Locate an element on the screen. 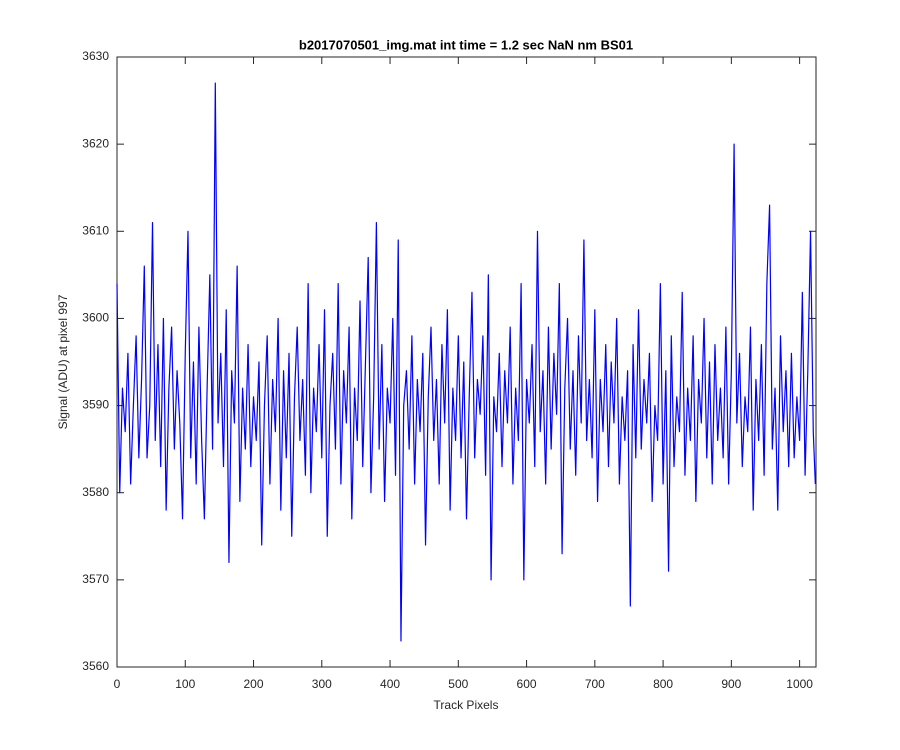 Image resolution: width=900 pixels, height=750 pixels. x-tick-label: 900 is located at coordinates (731, 684).